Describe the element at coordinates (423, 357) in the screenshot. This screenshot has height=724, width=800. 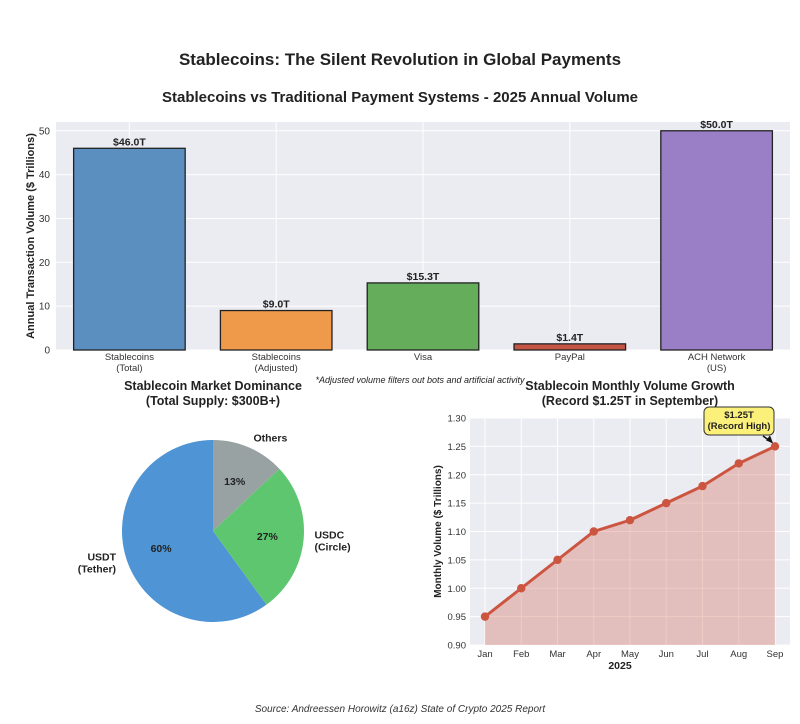
I see `bar-category-label: Visa` at that location.